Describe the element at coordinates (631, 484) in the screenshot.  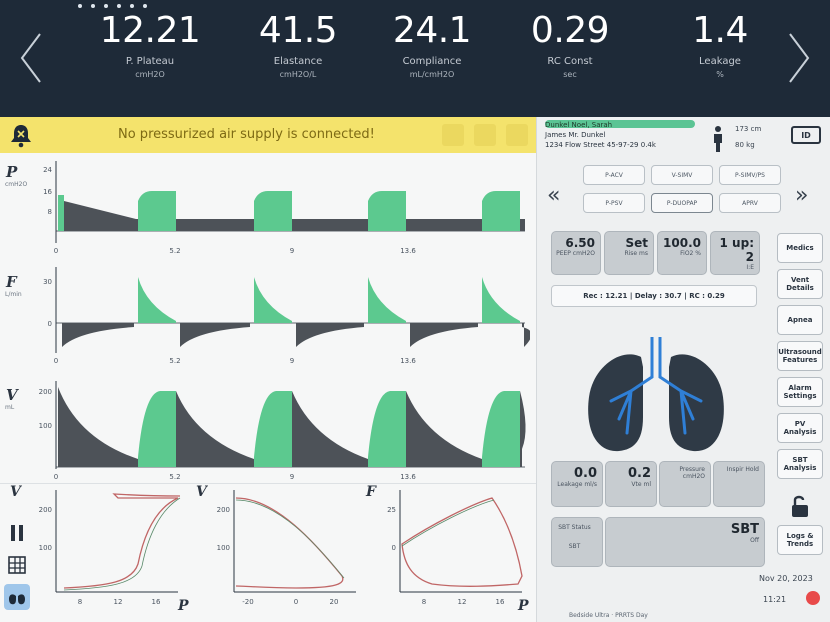
I see `status-tile-vte: 0.2 Vte ml` at that location.